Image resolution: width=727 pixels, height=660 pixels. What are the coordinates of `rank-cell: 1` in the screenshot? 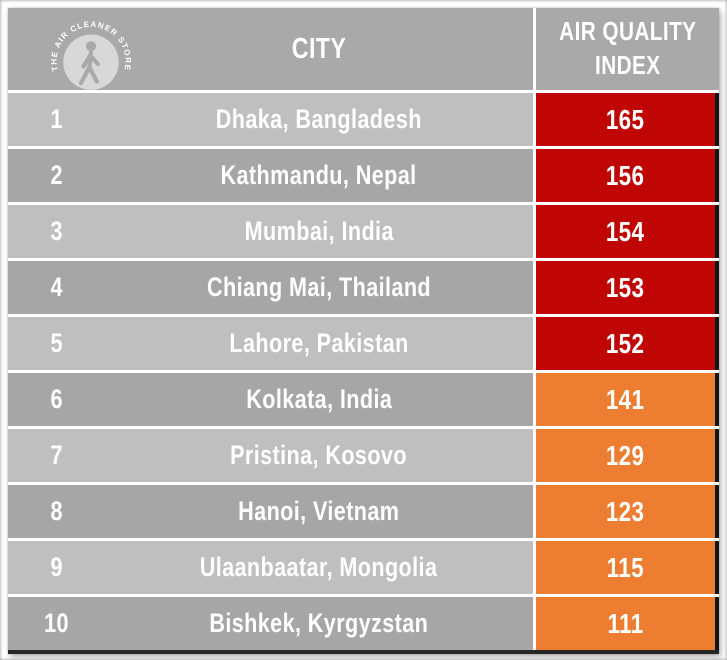 It's located at (56, 119).